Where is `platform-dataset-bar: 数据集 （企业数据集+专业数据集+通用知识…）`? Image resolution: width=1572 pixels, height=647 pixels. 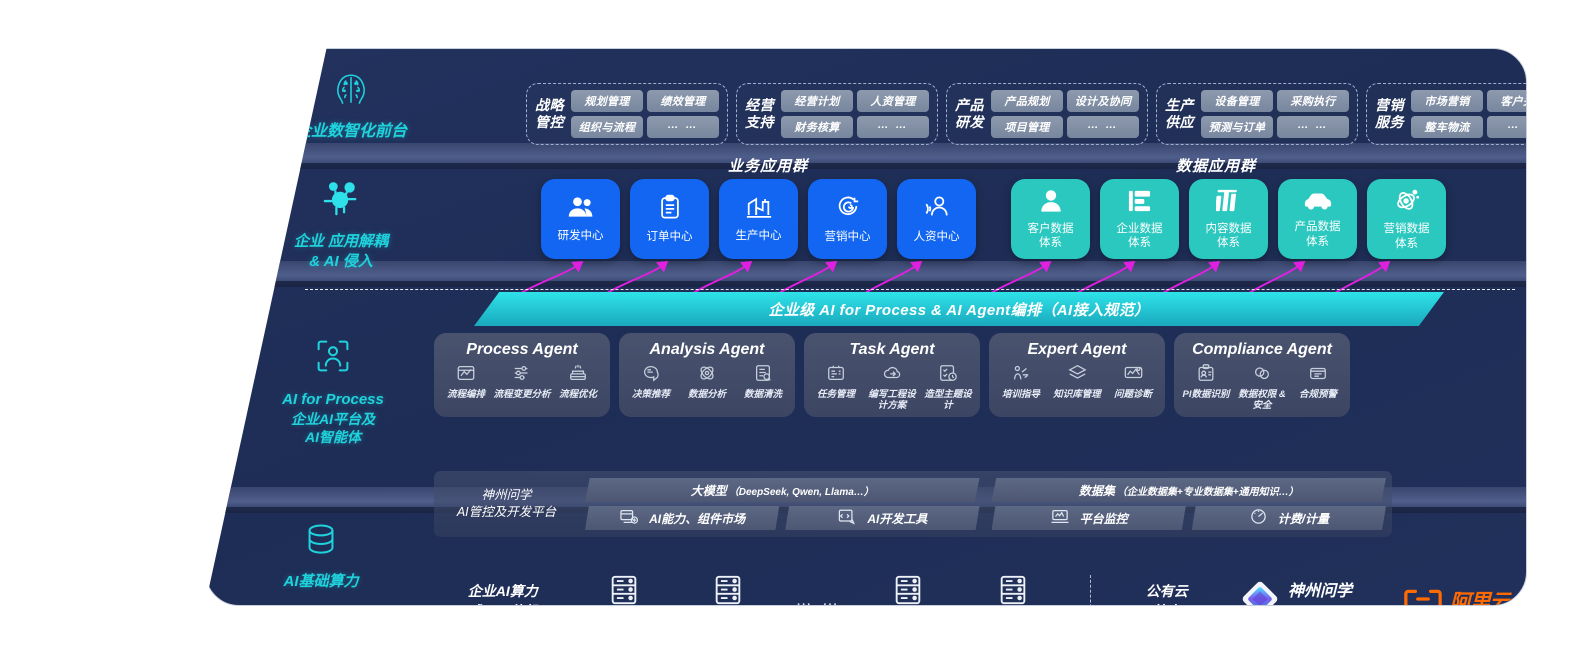
platform-dataset-bar: 数据集 （企业数据集+专业数据集+通用知识…） is located at coordinates (1188, 490).